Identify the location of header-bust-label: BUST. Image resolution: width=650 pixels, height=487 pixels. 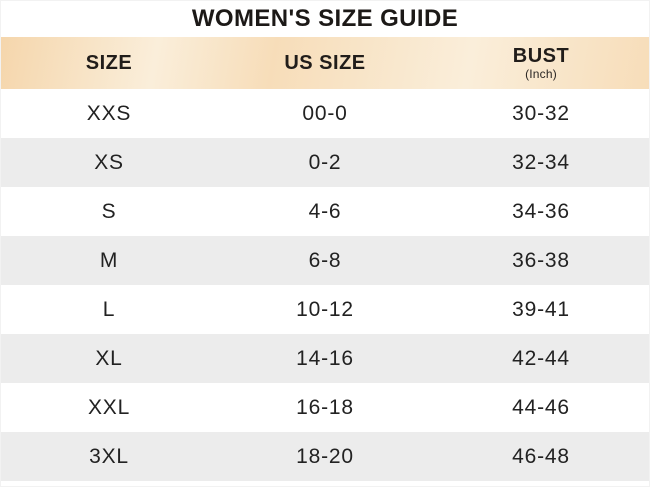
(541, 55).